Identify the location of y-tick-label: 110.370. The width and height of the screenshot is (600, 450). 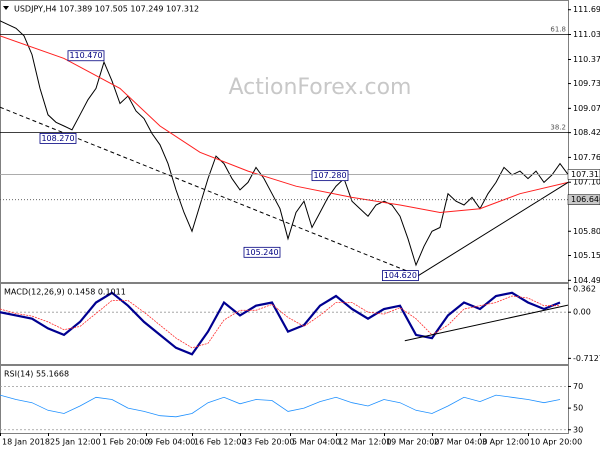
(586, 59).